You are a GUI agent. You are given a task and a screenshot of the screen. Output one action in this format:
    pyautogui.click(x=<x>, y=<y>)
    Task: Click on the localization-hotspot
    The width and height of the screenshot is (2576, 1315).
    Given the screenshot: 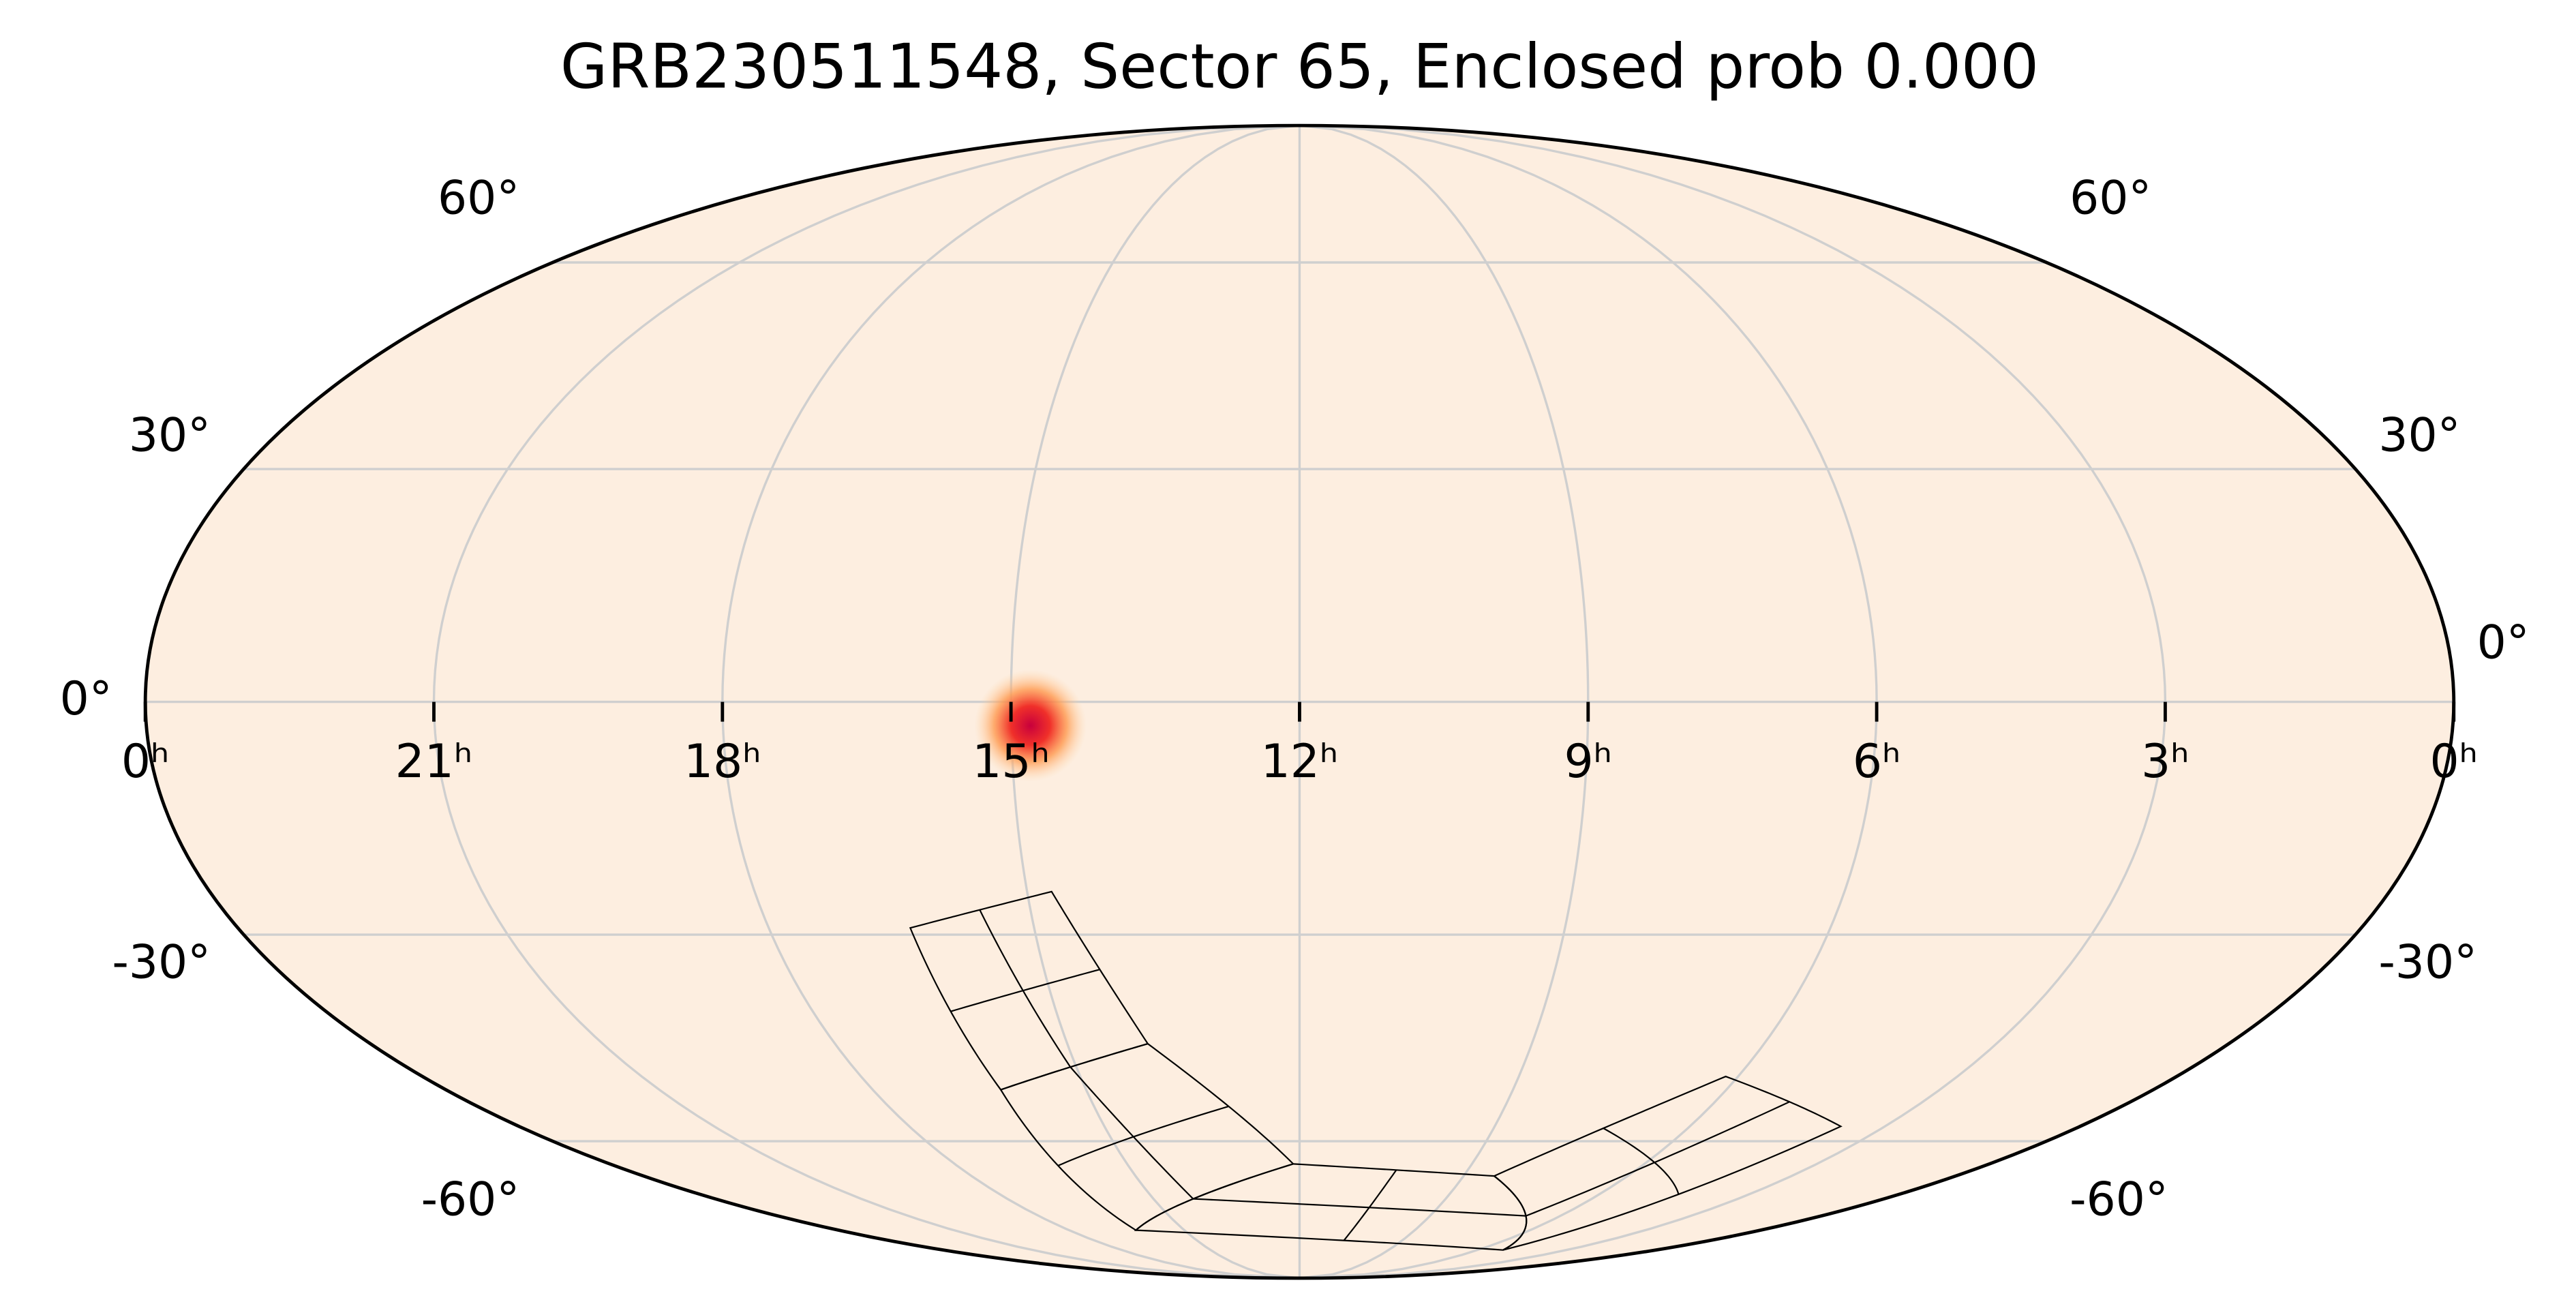 What is the action you would take?
    pyautogui.click(x=1030, y=725)
    